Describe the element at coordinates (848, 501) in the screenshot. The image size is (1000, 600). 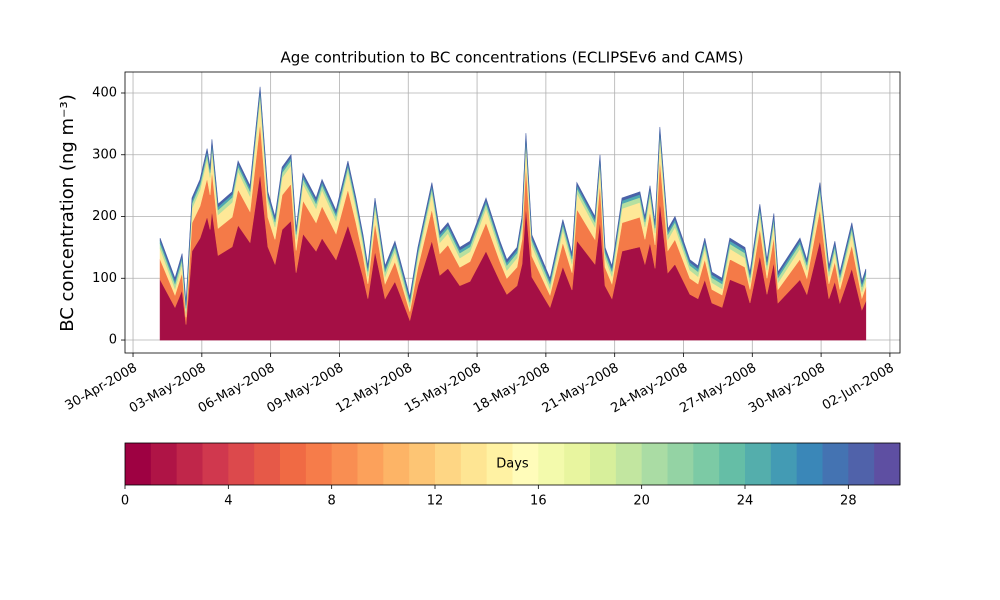
I see `colorbar-tick-label: 28` at that location.